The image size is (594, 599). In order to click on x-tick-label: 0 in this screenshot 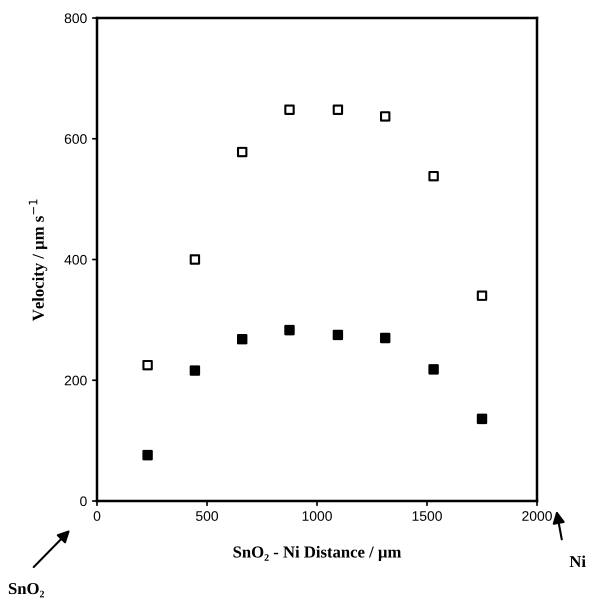, I will do `click(97, 516)`.